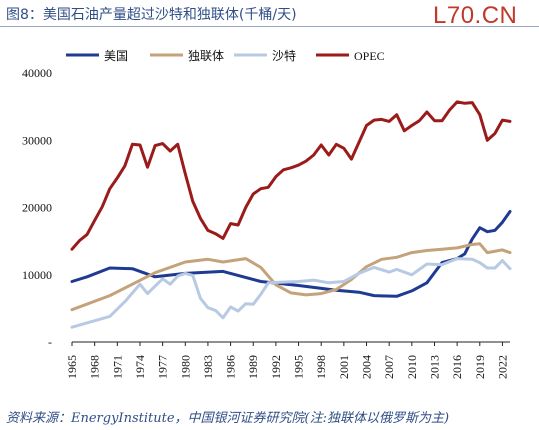 The width and height of the screenshot is (539, 430). Describe the element at coordinates (185, 367) in the screenshot. I see `x-tick-label: 1980` at that location.